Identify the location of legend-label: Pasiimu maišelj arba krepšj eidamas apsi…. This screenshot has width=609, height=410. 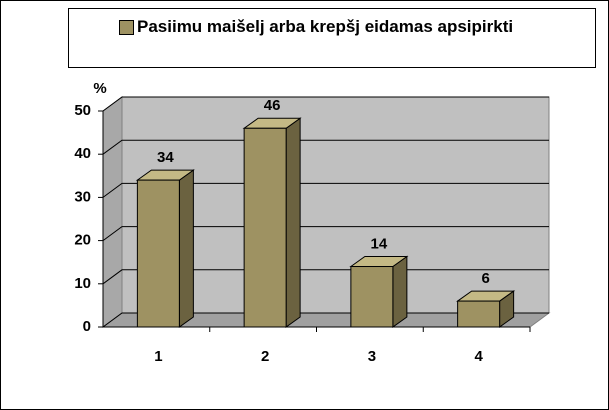
(325, 26).